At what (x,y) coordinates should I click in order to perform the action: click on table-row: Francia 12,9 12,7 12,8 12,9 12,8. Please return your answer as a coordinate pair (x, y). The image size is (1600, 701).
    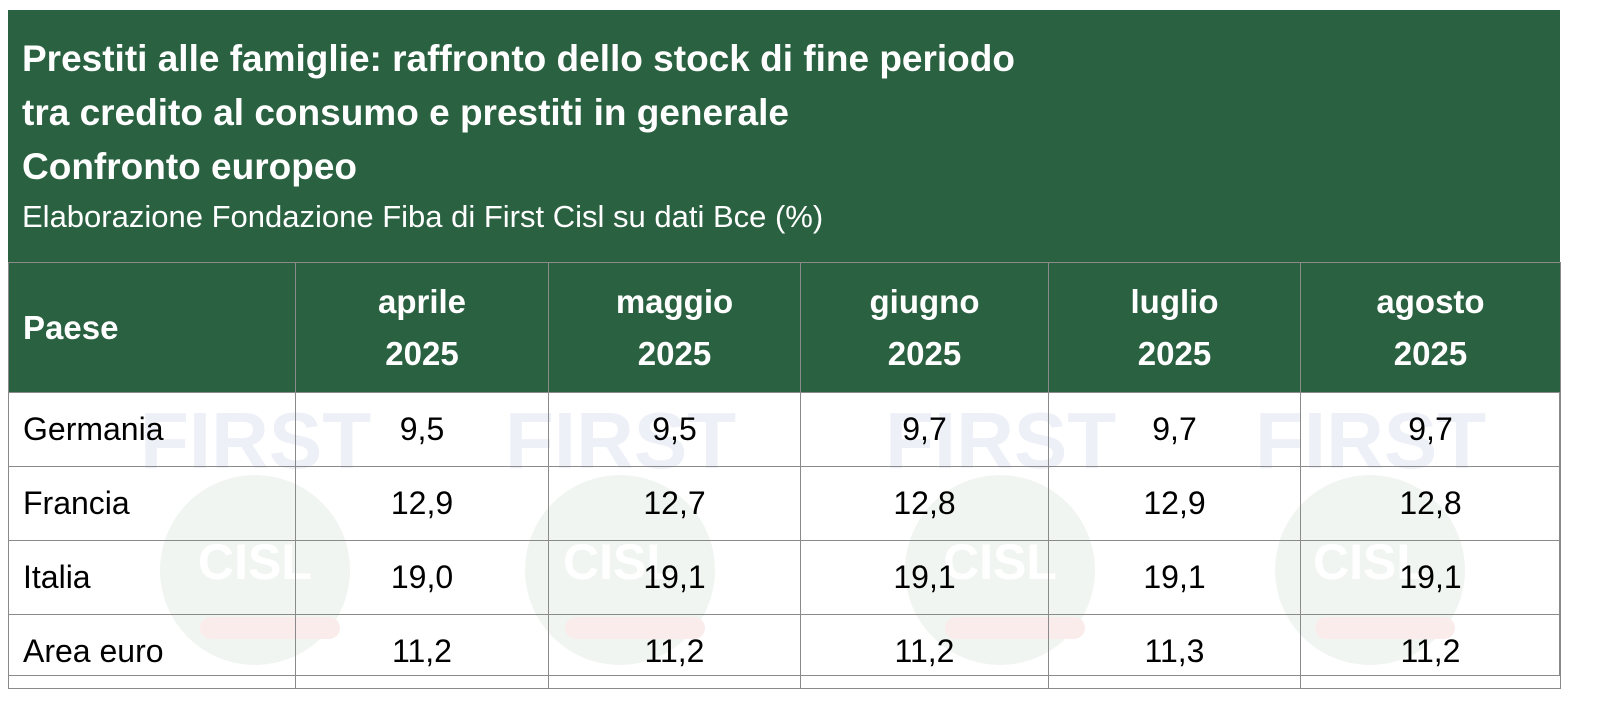
    Looking at the image, I should click on (784, 503).